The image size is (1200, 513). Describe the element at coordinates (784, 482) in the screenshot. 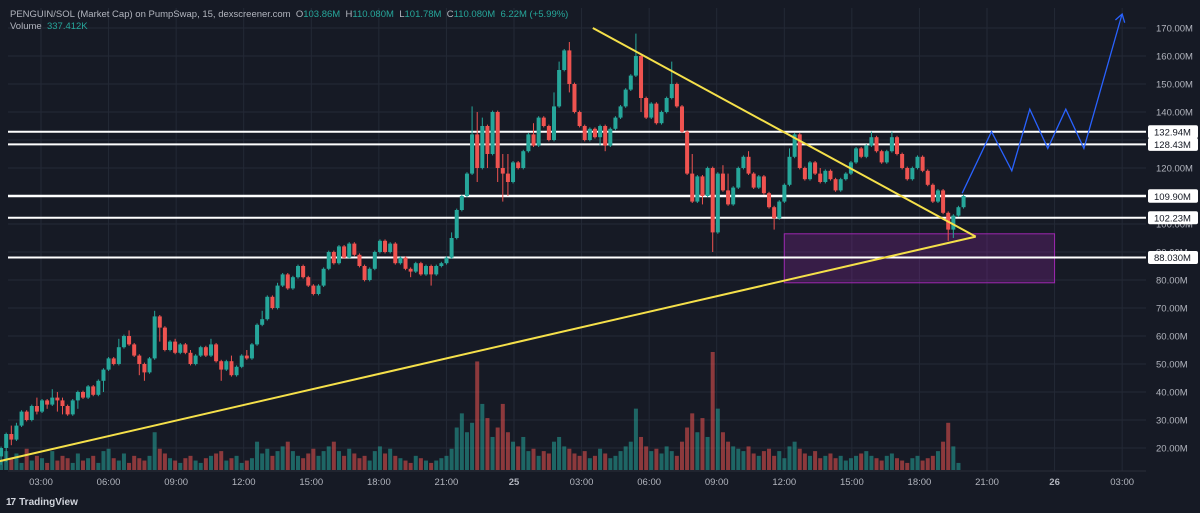

I see `x-tick-label: 12:00` at that location.